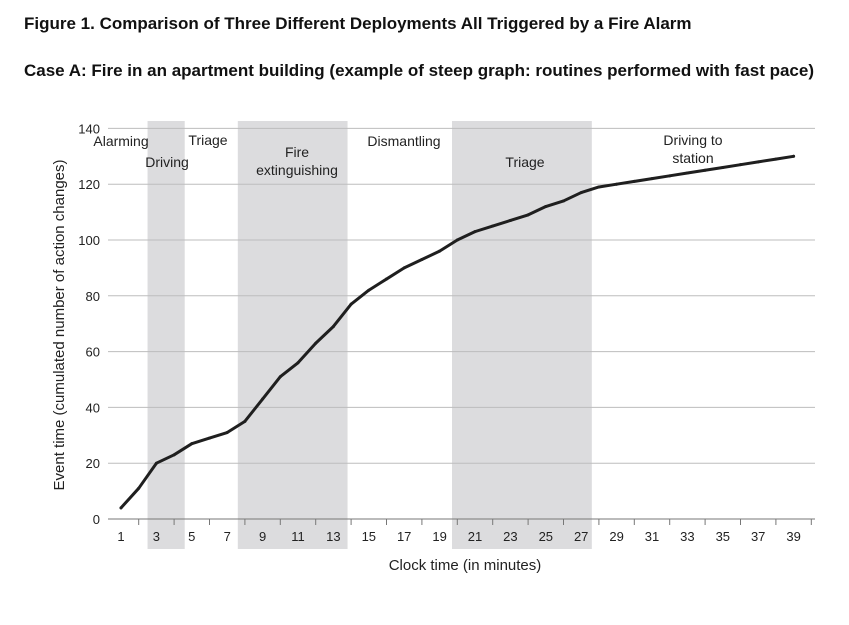 This screenshot has width=849, height=625. What do you see at coordinates (546, 536) in the screenshot?
I see `x-tick-label: 25` at bounding box center [546, 536].